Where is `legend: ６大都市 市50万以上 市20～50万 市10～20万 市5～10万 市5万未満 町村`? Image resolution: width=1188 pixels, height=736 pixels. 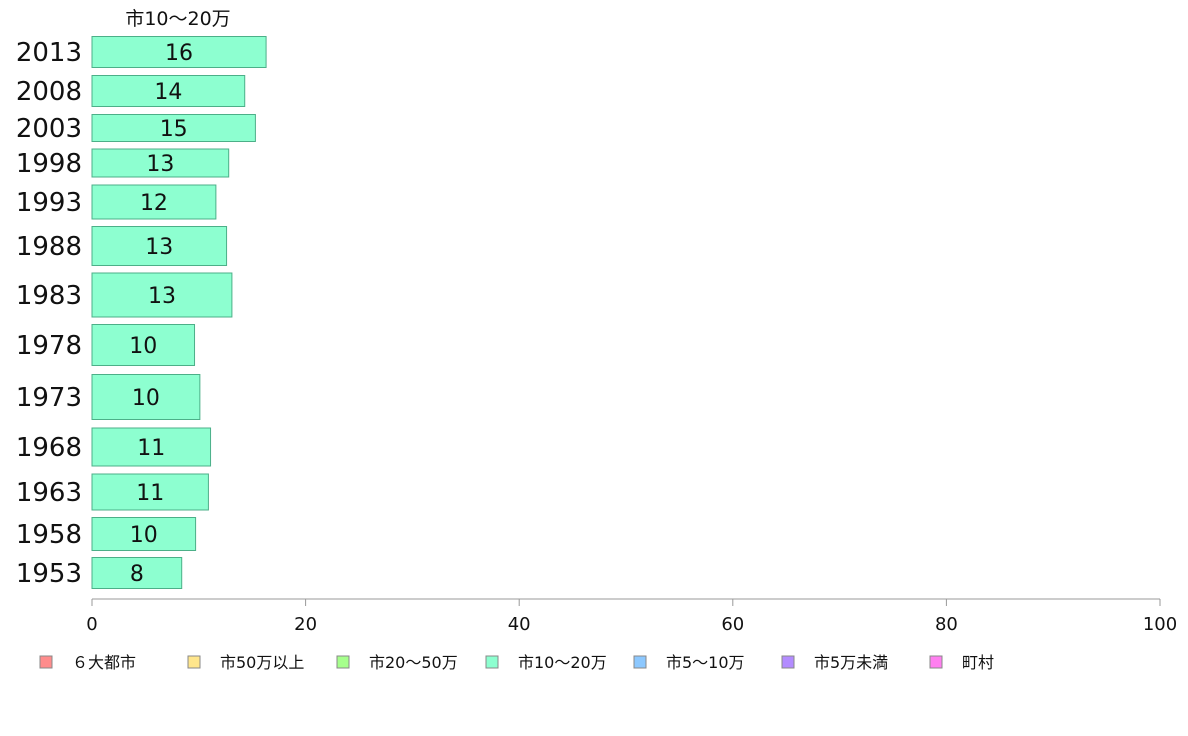 legend: ６大都市 市50万以上 市20～50万 市10～20万 市5～10万 市5万未満 町村 is located at coordinates (516, 662).